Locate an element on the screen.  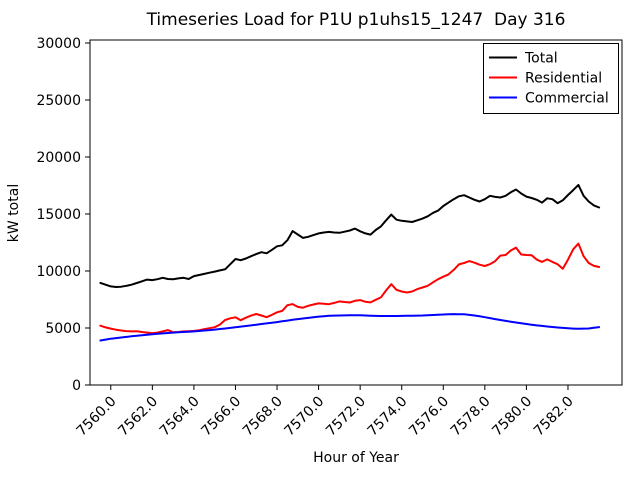
y-tick-label: 0 is located at coordinates (76, 386).